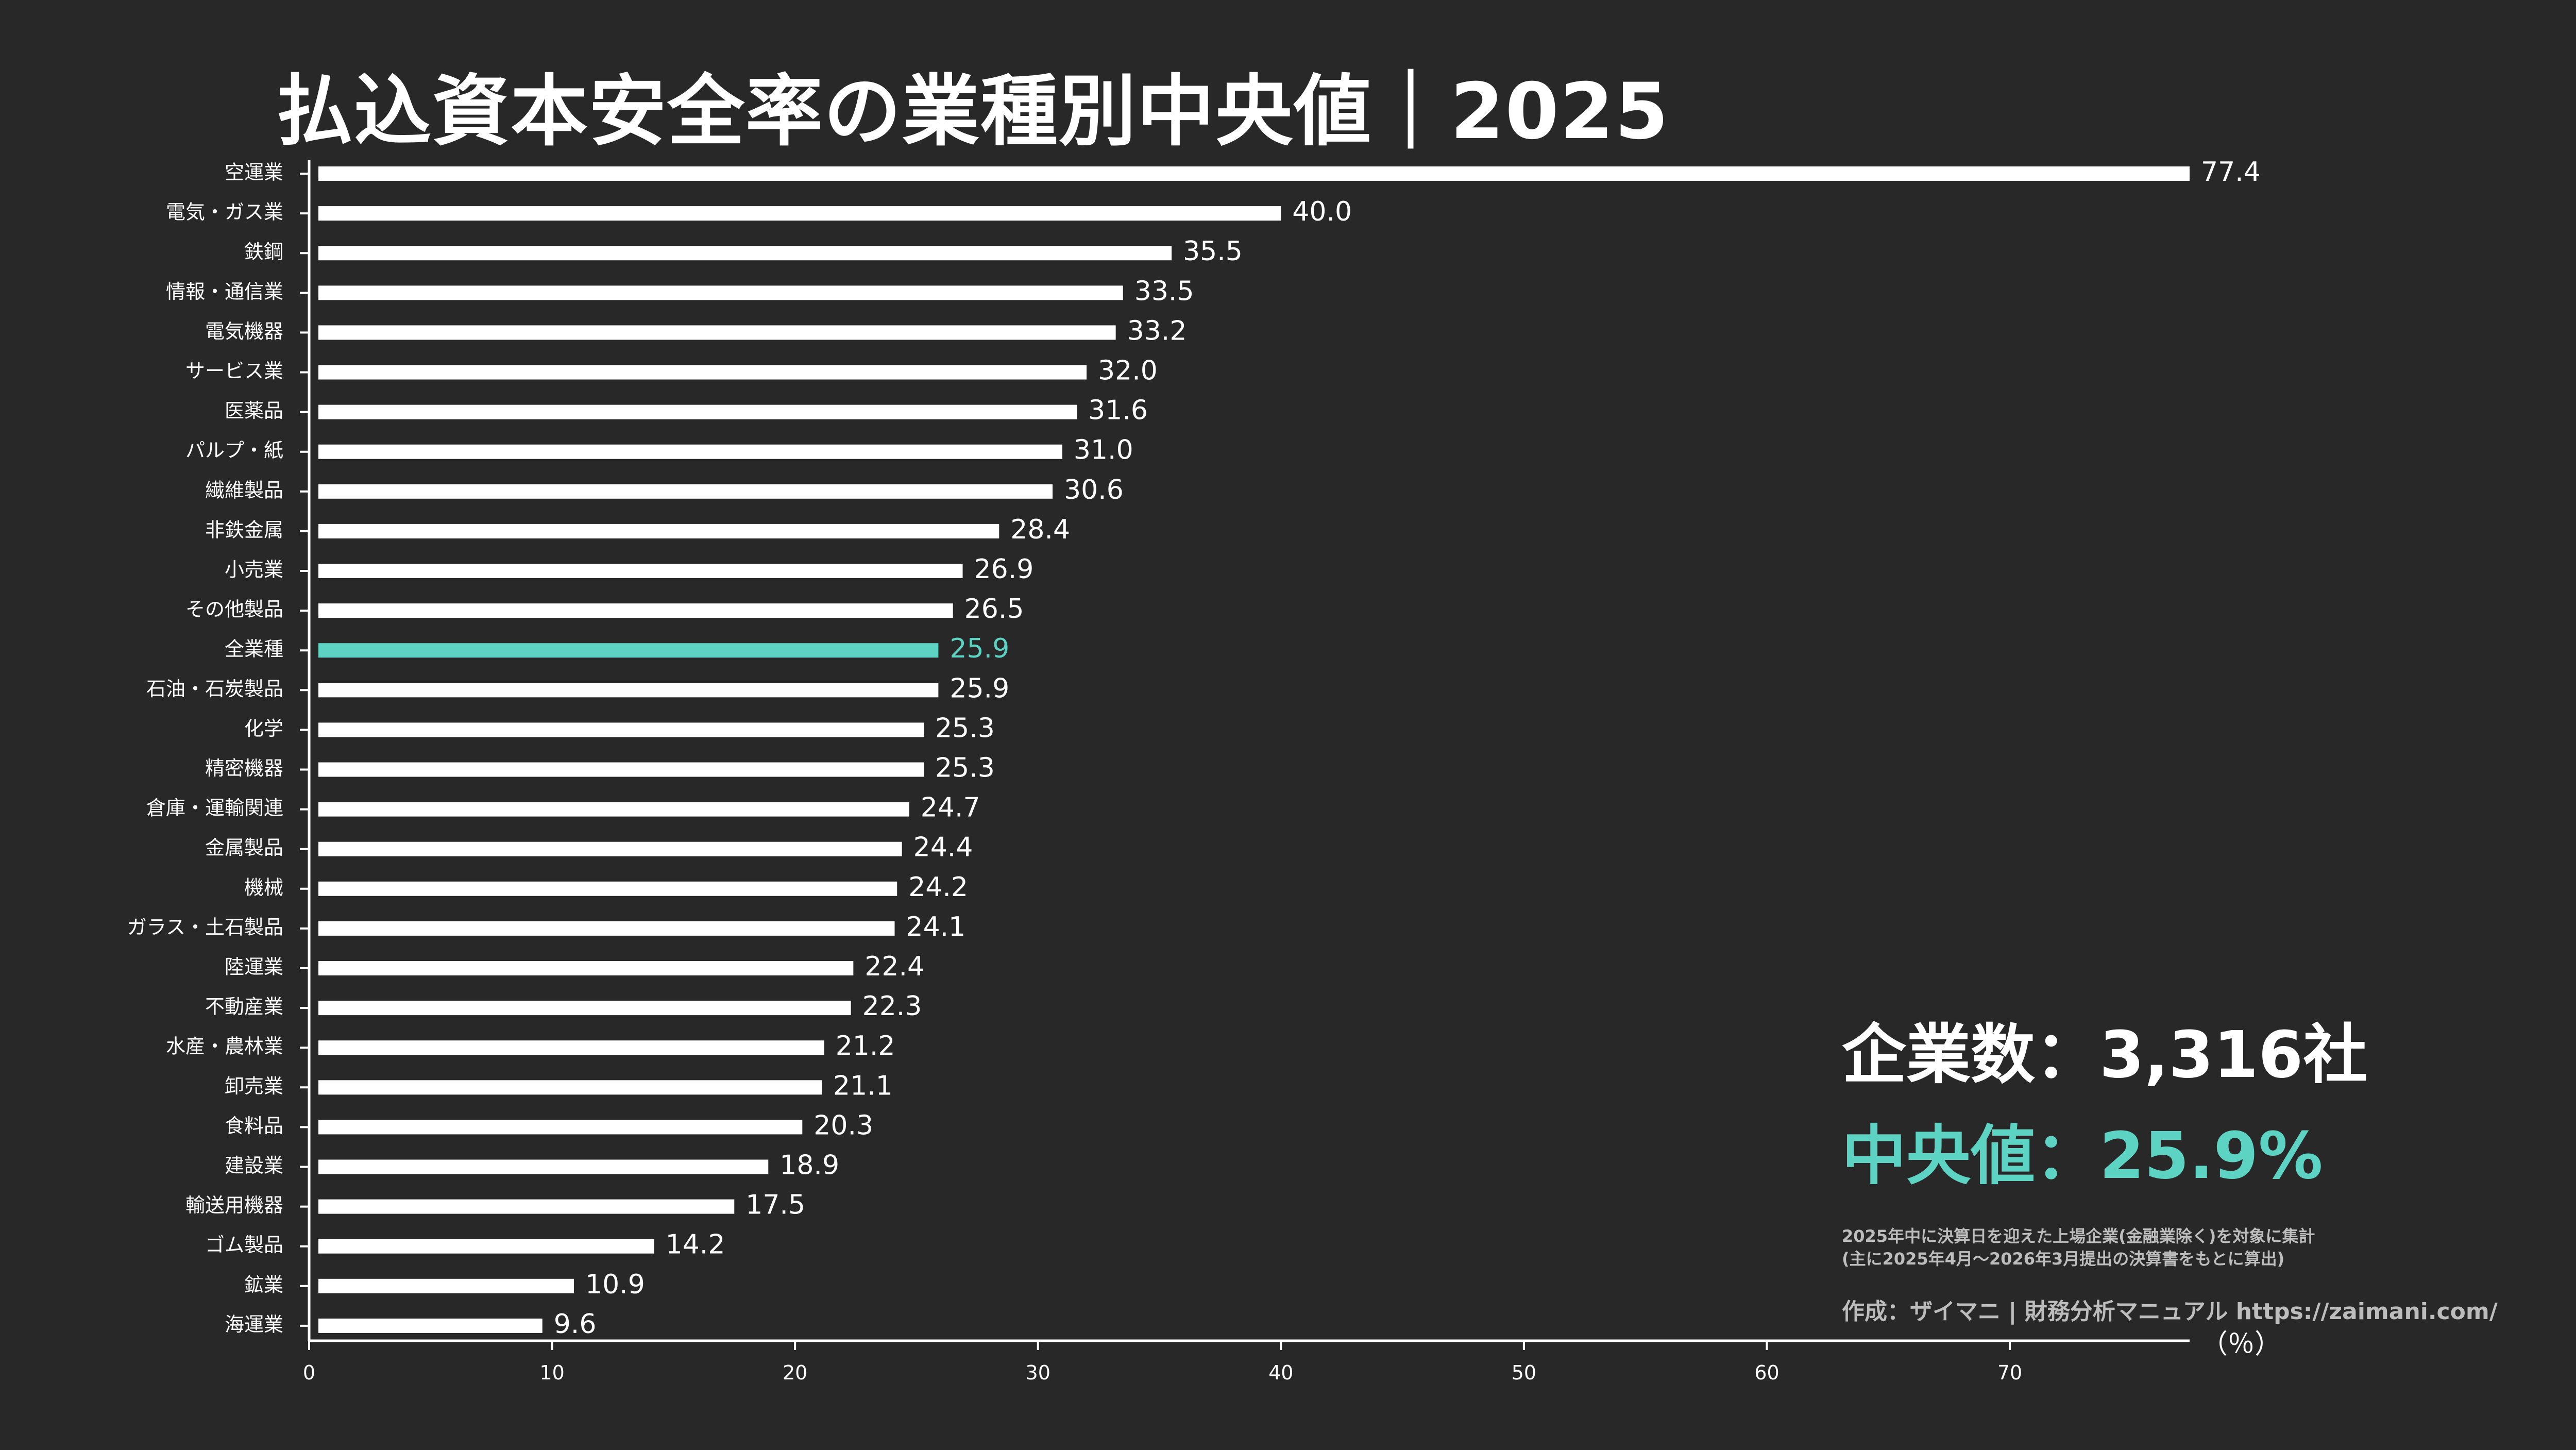  Describe the element at coordinates (244, 1245) in the screenshot. I see `category-label: ゴム製品` at that location.